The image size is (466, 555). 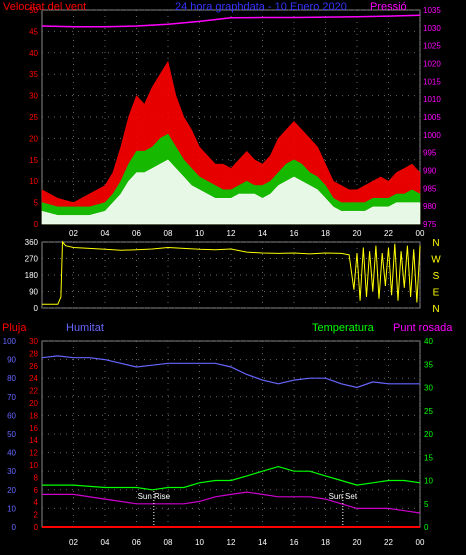 What do you see at coordinates (432, 10) in the screenshot?
I see `pressure-tick-label: 1035` at bounding box center [432, 10].